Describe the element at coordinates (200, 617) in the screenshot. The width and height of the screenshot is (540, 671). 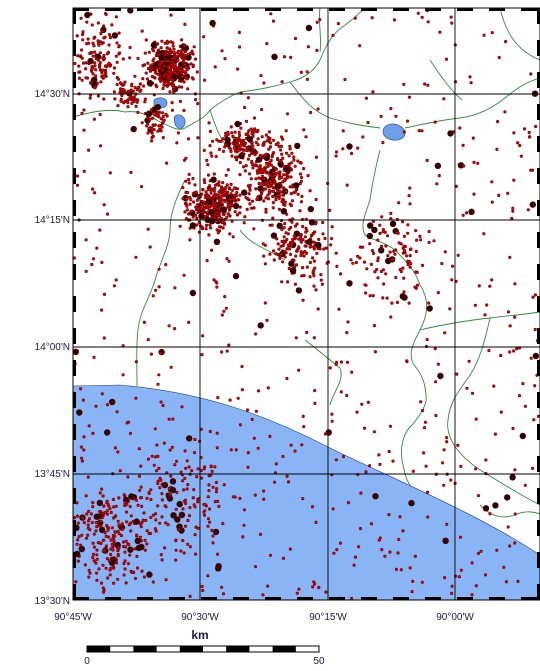
I see `lon-label-90-30: 90°30'W` at that location.